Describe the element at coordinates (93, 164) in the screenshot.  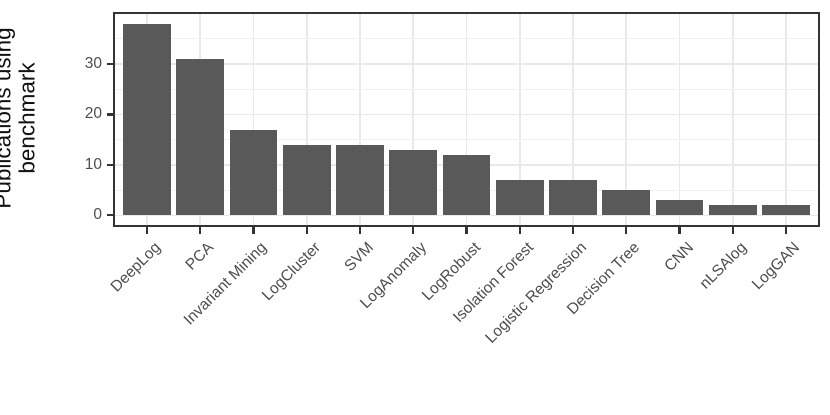
I see `y-axis-tick-label-10: 10` at that location.